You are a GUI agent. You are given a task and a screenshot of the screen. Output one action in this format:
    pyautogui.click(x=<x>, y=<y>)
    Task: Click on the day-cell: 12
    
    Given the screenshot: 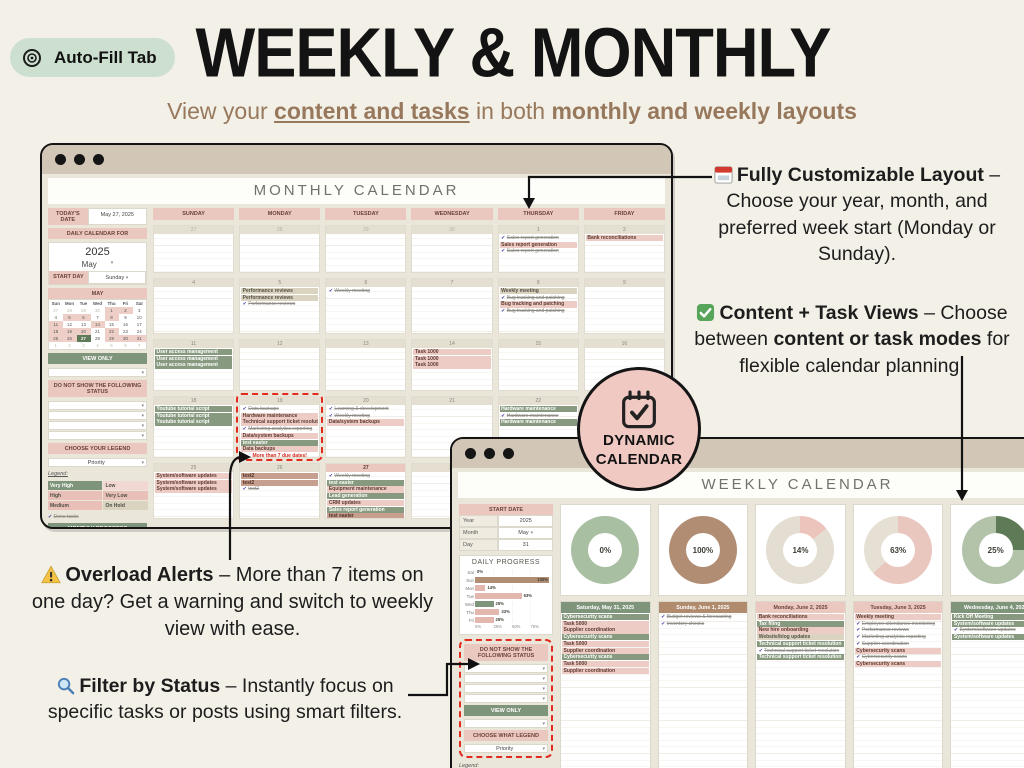 What is the action you would take?
    pyautogui.click(x=280, y=365)
    